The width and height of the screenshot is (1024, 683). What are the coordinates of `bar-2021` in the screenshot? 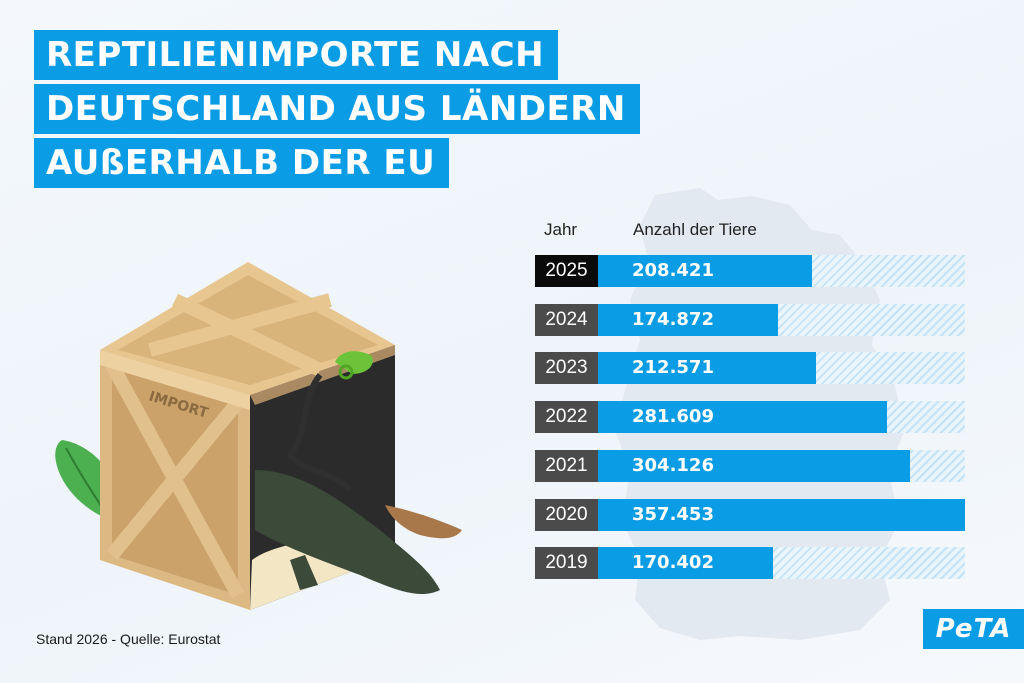 It's located at (754, 465).